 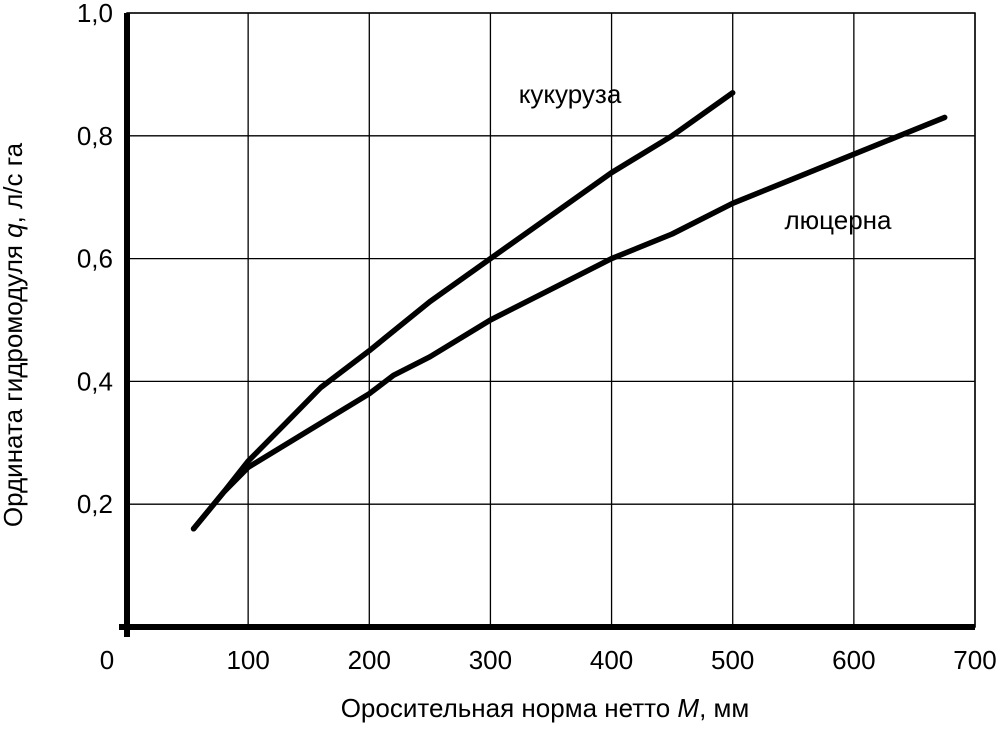 I want to click on y-axis-title-unit: , л/с га, so click(x=14, y=182).